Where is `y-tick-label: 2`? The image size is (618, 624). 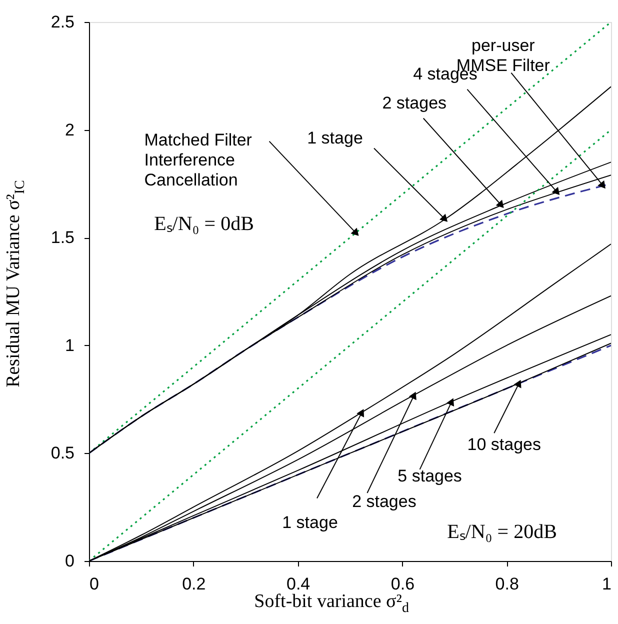
y-tick-label: 2 is located at coordinates (69, 130).